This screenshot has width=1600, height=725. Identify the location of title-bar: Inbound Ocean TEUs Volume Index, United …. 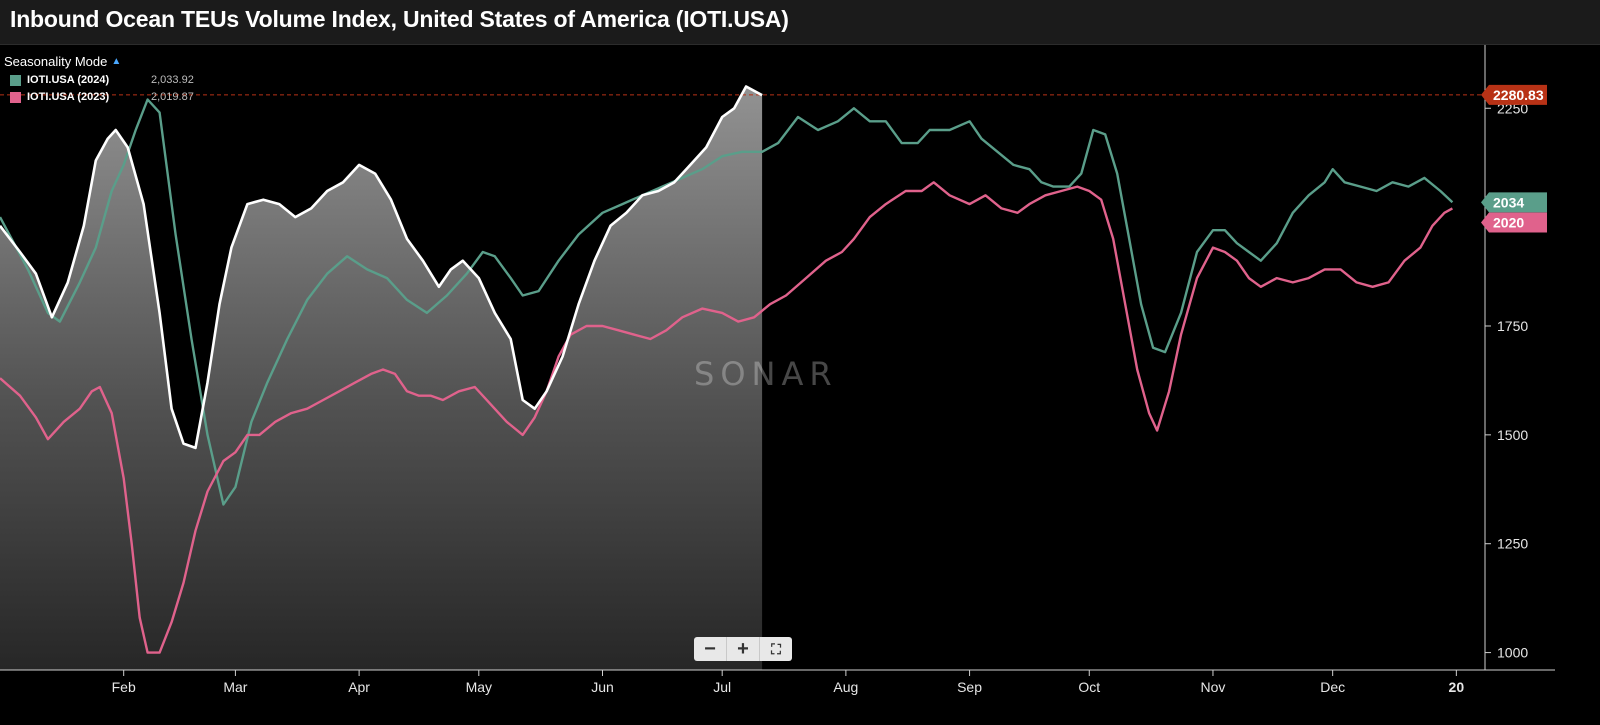
(800, 22).